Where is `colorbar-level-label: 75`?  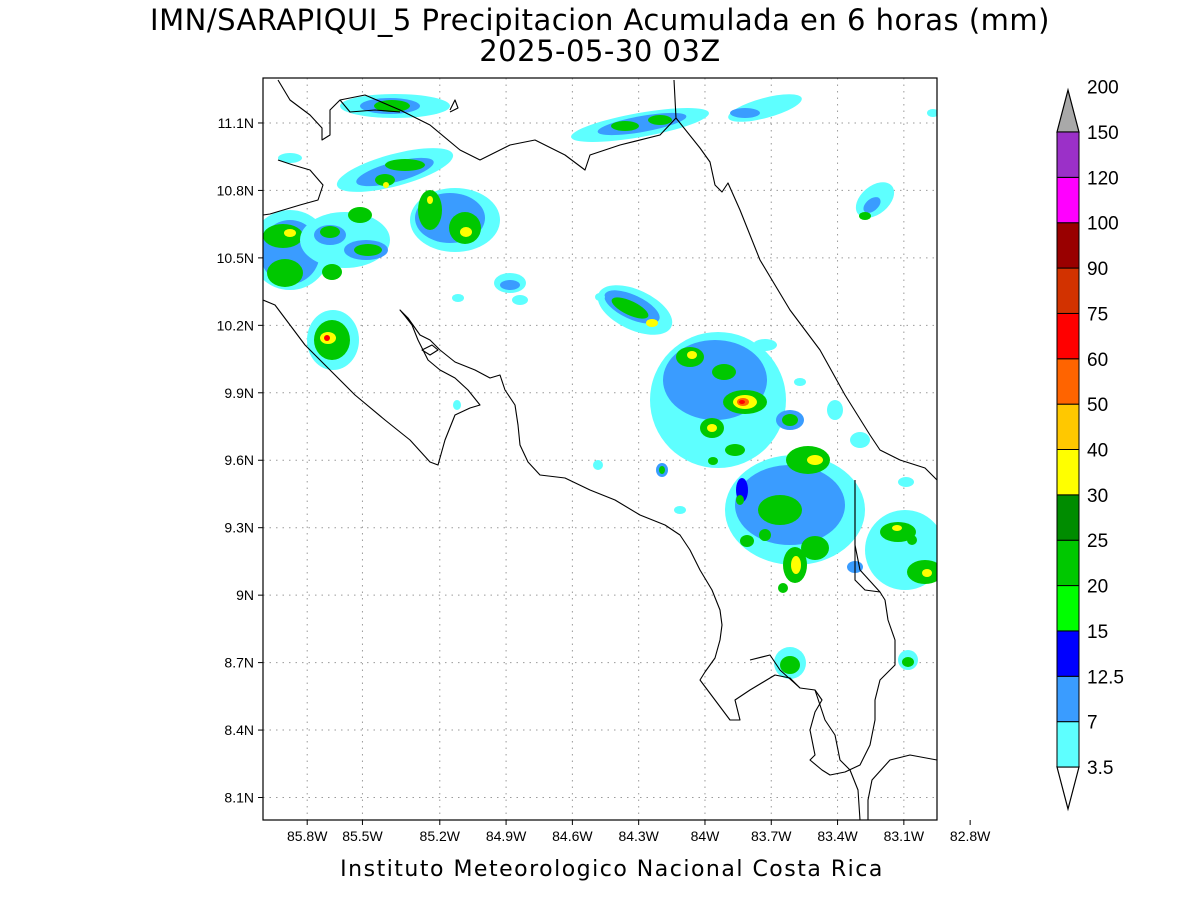
colorbar-level-label: 75 is located at coordinates (1097, 314).